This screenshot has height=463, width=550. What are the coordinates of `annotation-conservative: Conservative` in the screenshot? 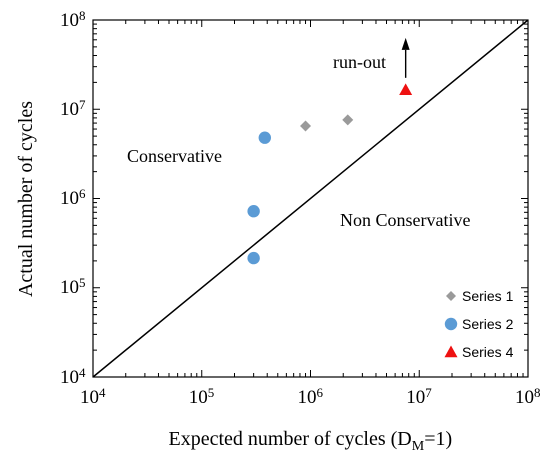 It's located at (174, 156).